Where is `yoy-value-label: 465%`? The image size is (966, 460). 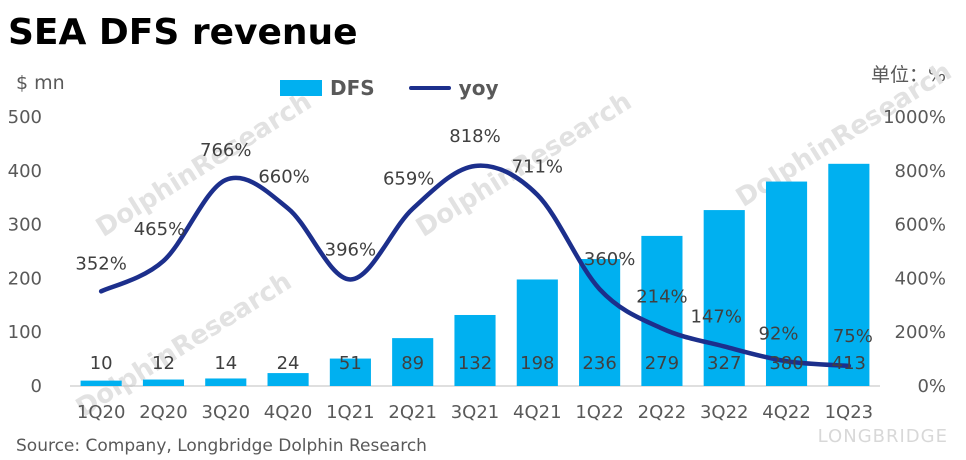
yoy-value-label: 465% is located at coordinates (159, 229).